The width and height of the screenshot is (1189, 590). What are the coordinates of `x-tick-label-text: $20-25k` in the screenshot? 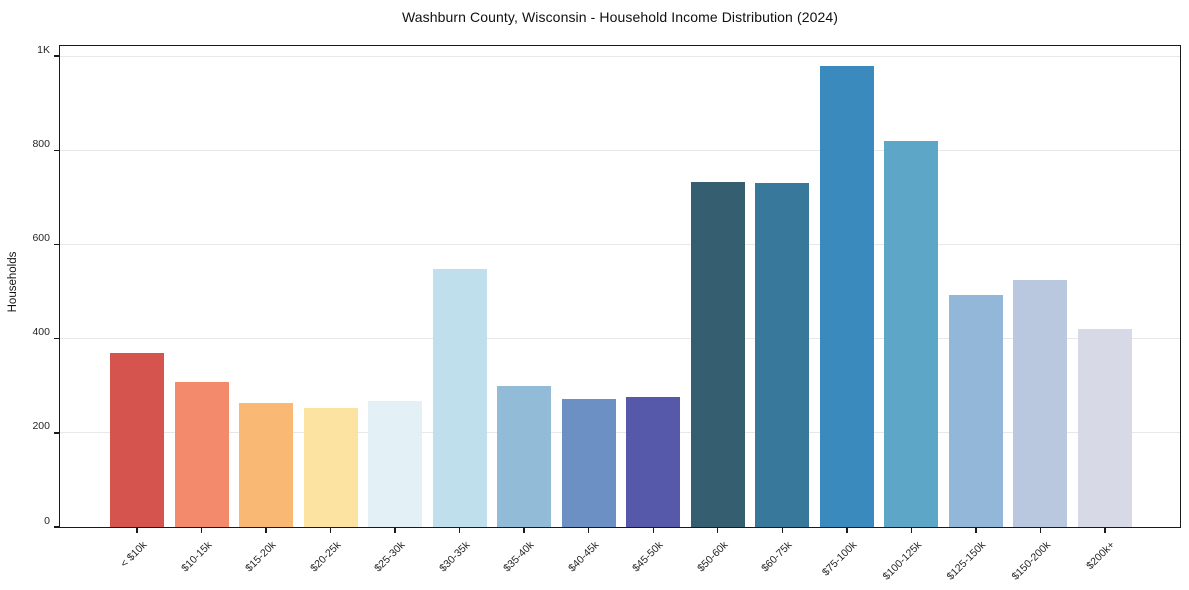 It's located at (325, 557).